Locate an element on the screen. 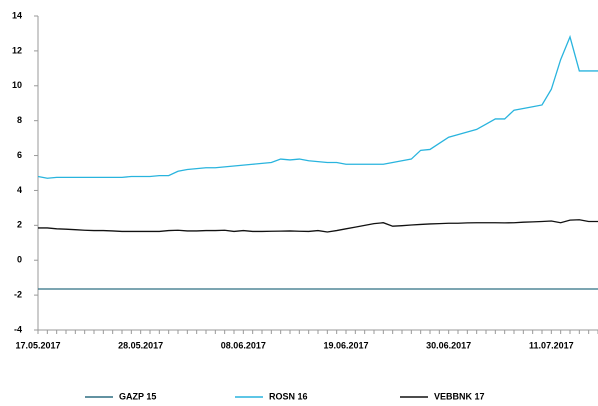 This screenshot has width=598, height=406. legend-label: VEBBNK 17 is located at coordinates (459, 396).